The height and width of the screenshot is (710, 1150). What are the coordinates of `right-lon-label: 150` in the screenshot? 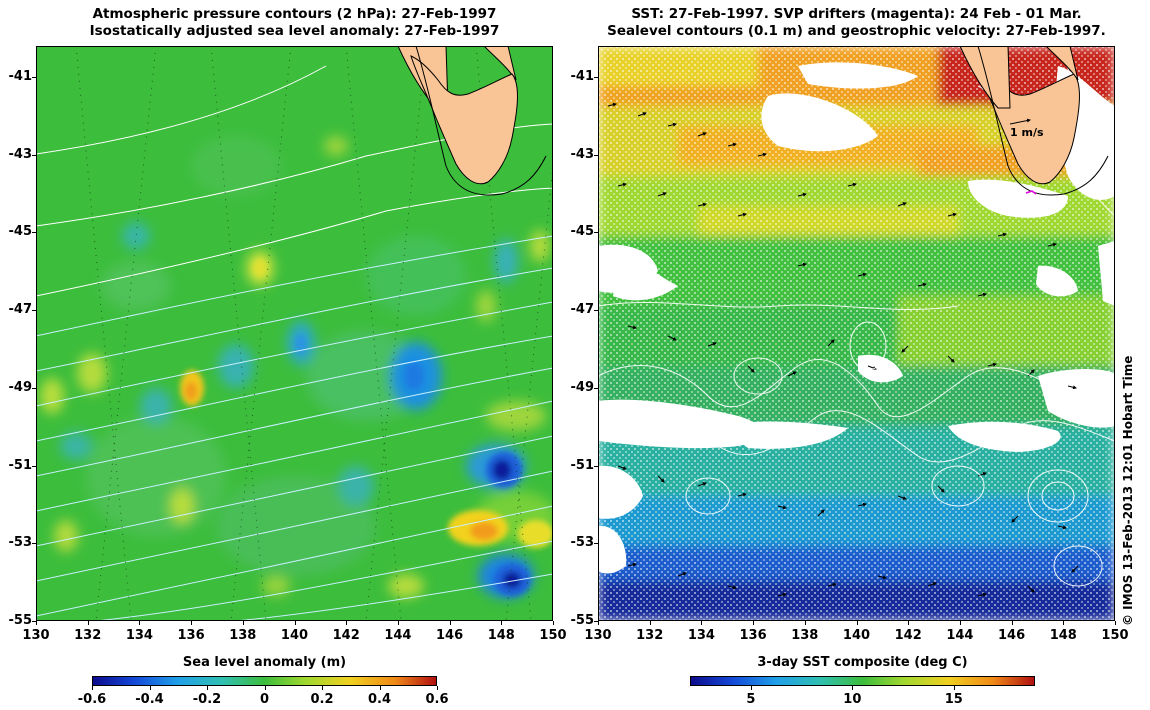 It's located at (1115, 635).